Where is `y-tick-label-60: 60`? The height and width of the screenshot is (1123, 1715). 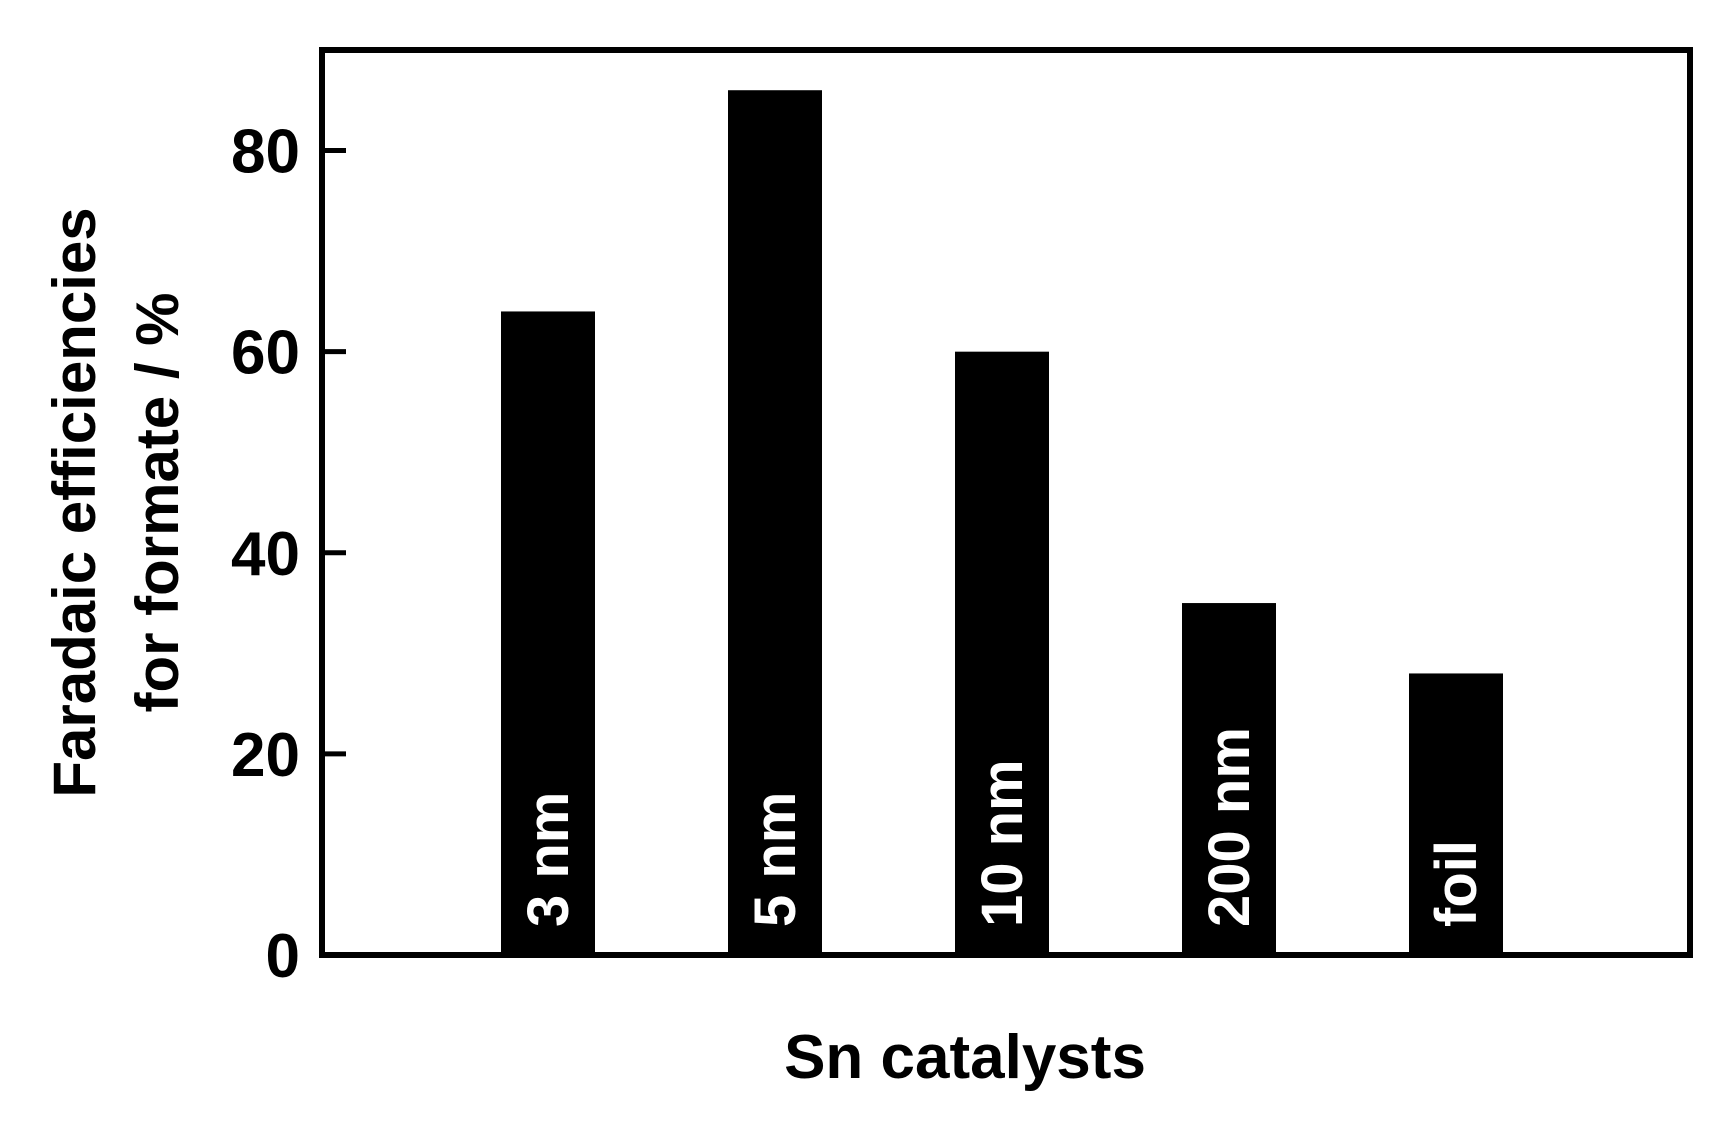 y-tick-label-60: 60 is located at coordinates (265, 353).